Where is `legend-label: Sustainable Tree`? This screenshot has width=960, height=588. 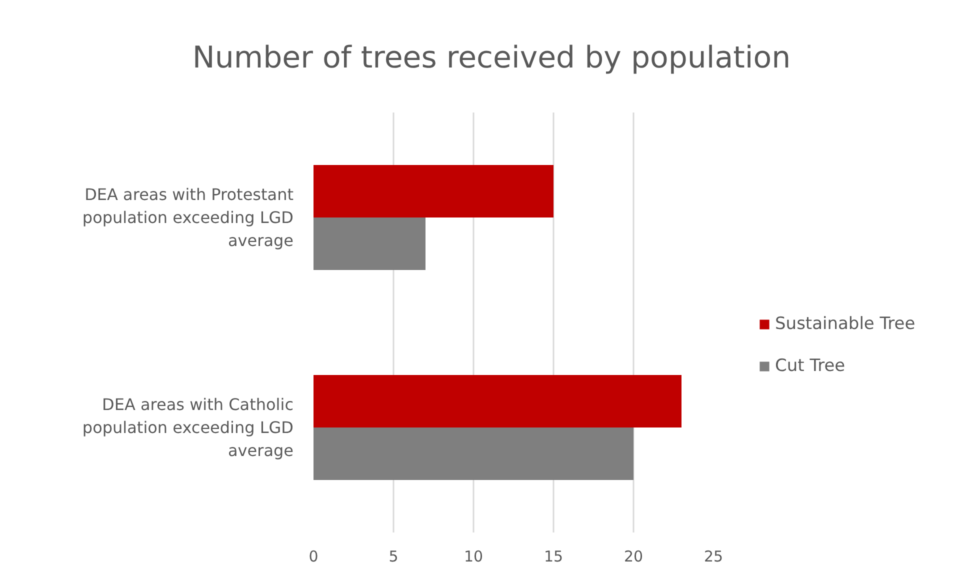
legend-label: Sustainable Tree is located at coordinates (845, 324).